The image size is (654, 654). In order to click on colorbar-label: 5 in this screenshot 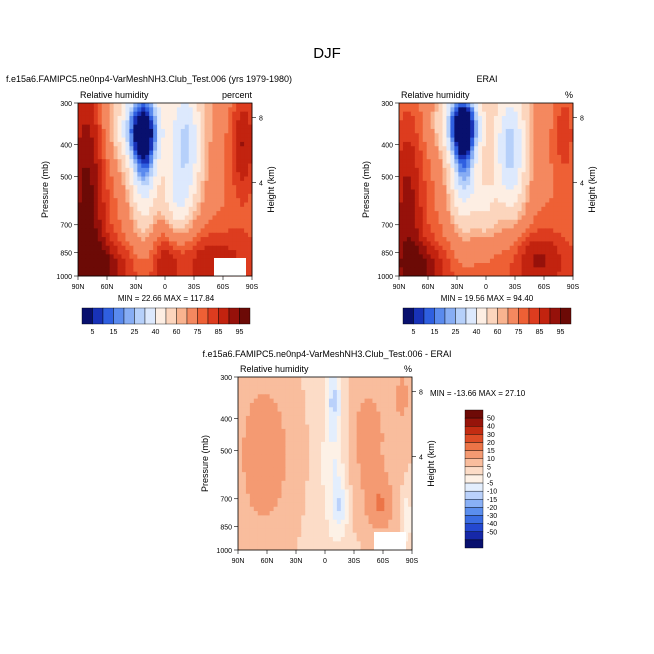, I will do `click(414, 332)`.